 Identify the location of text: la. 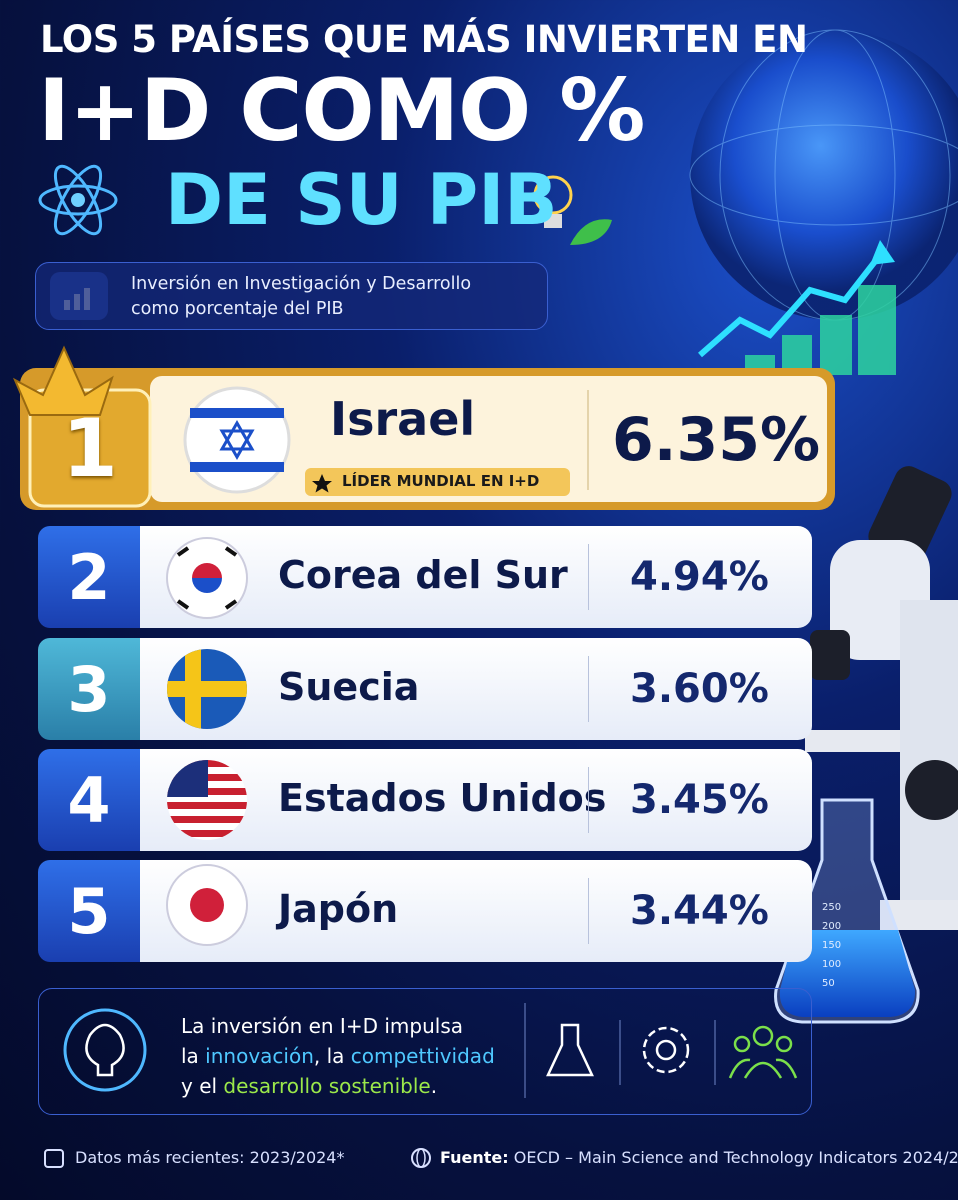
(193, 1056).